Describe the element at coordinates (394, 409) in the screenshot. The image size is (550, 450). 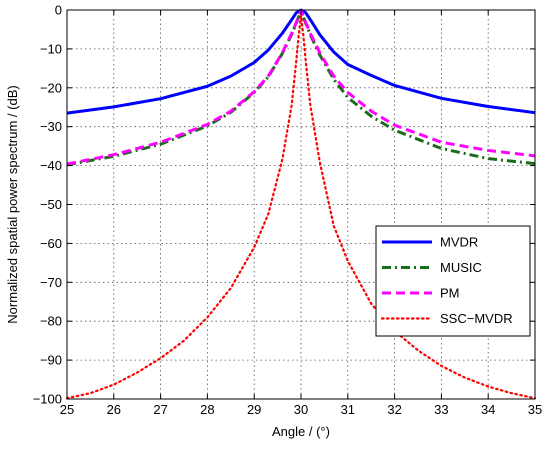
I see `x-tick-label: 32` at that location.